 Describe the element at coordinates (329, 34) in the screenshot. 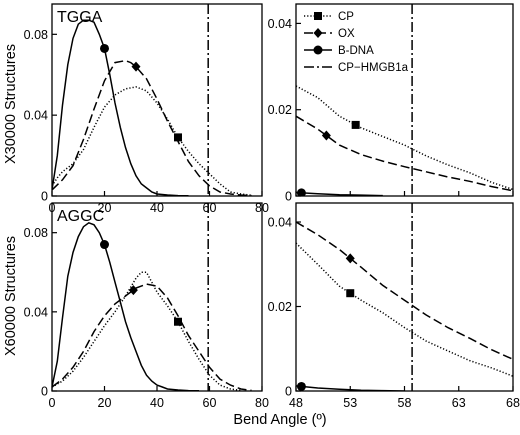

I see `legend-item-2: OX` at that location.